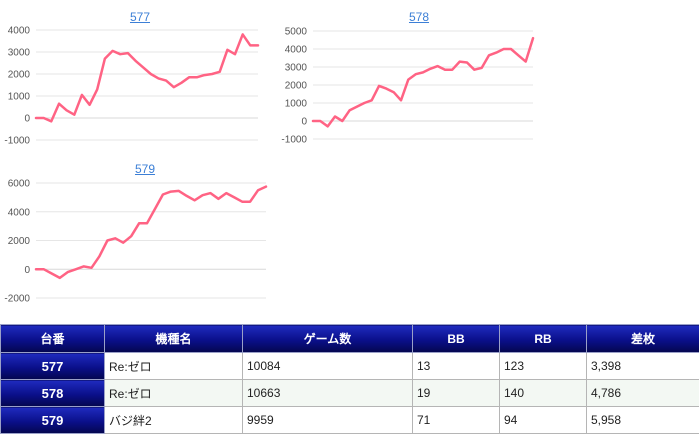 The image size is (699, 436). Describe the element at coordinates (173, 338) in the screenshot. I see `header-machine-name: 機種名` at that location.